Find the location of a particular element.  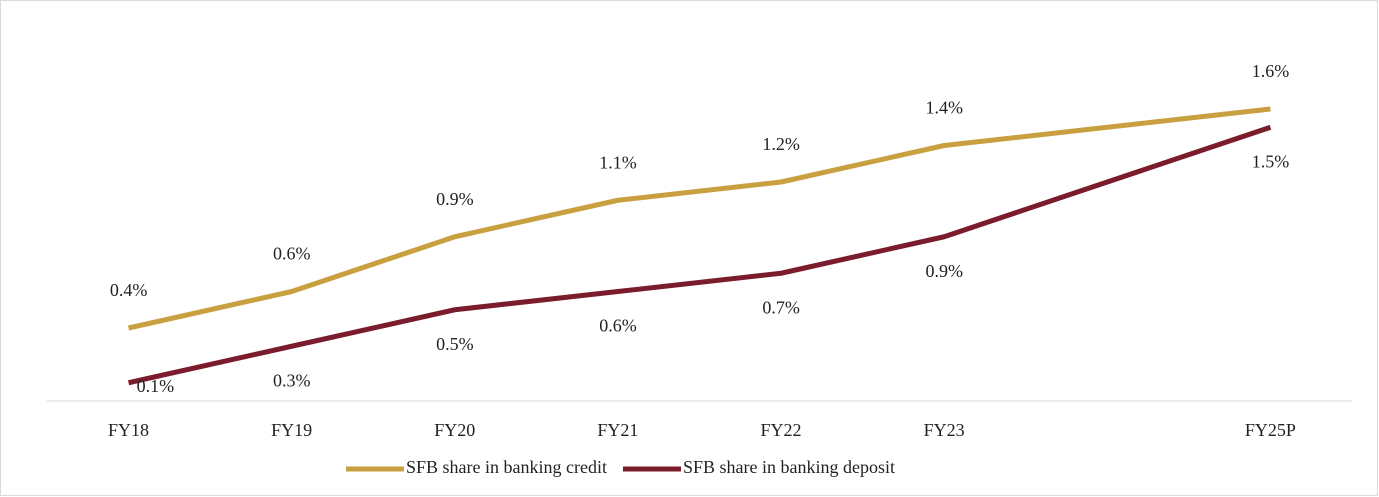

x-tick-label: FY19 is located at coordinates (291, 430).